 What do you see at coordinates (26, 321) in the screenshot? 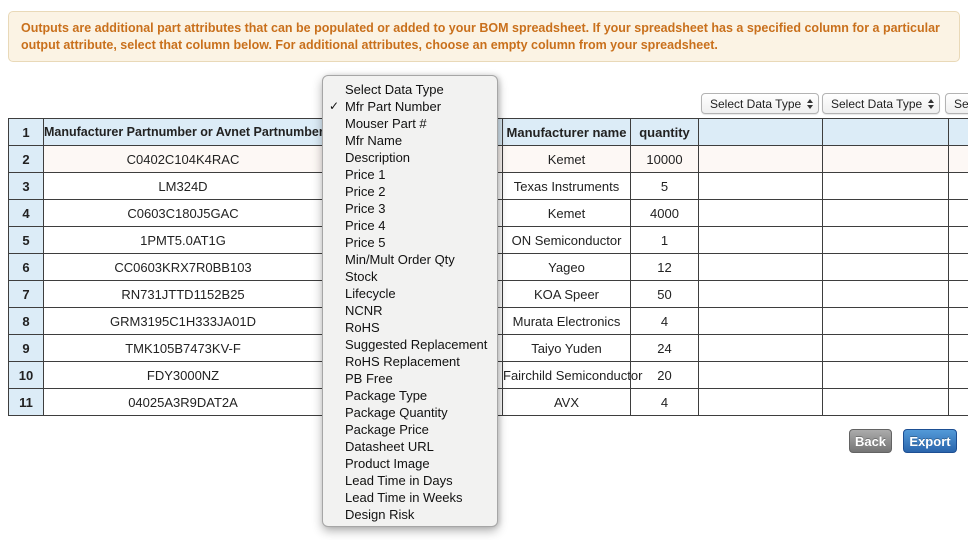
I see `row-number: 8` at bounding box center [26, 321].